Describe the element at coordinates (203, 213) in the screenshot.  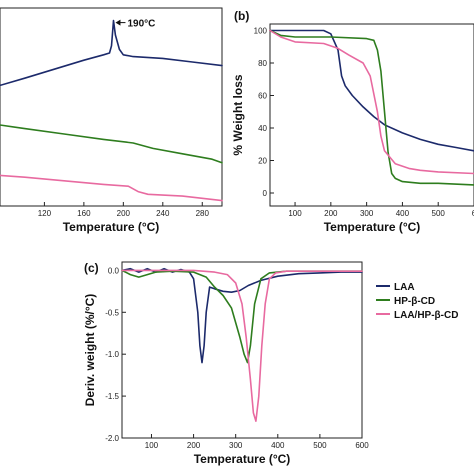
I see `x-tick-label: 280` at that location.